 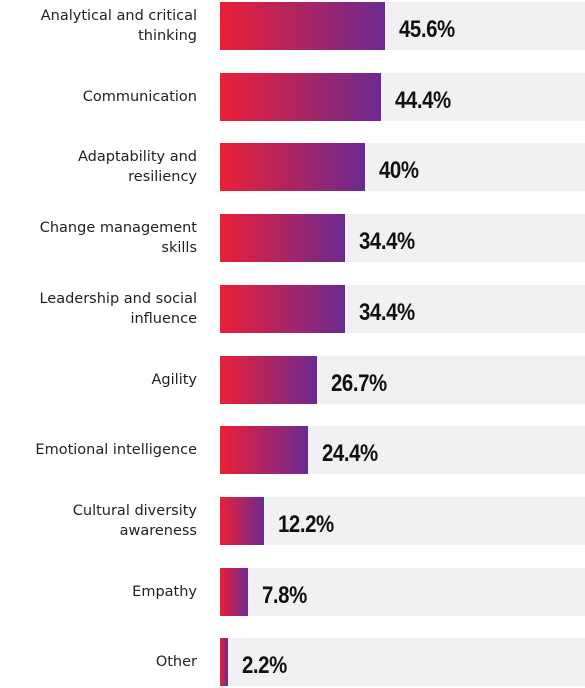 I want to click on category-text: Agility, so click(x=174, y=379).